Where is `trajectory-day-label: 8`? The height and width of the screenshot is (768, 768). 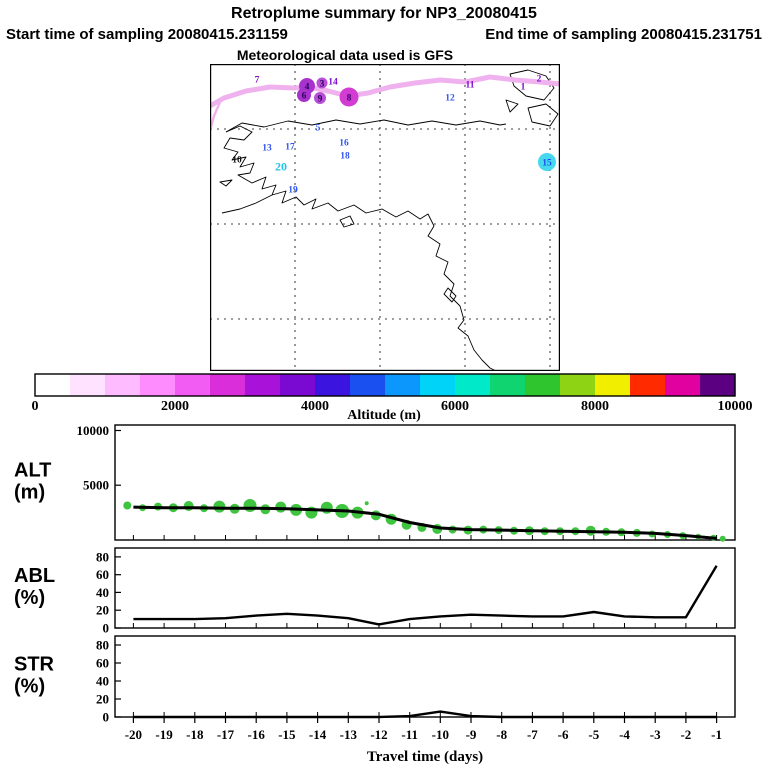 trajectory-day-label: 8 is located at coordinates (349, 98).